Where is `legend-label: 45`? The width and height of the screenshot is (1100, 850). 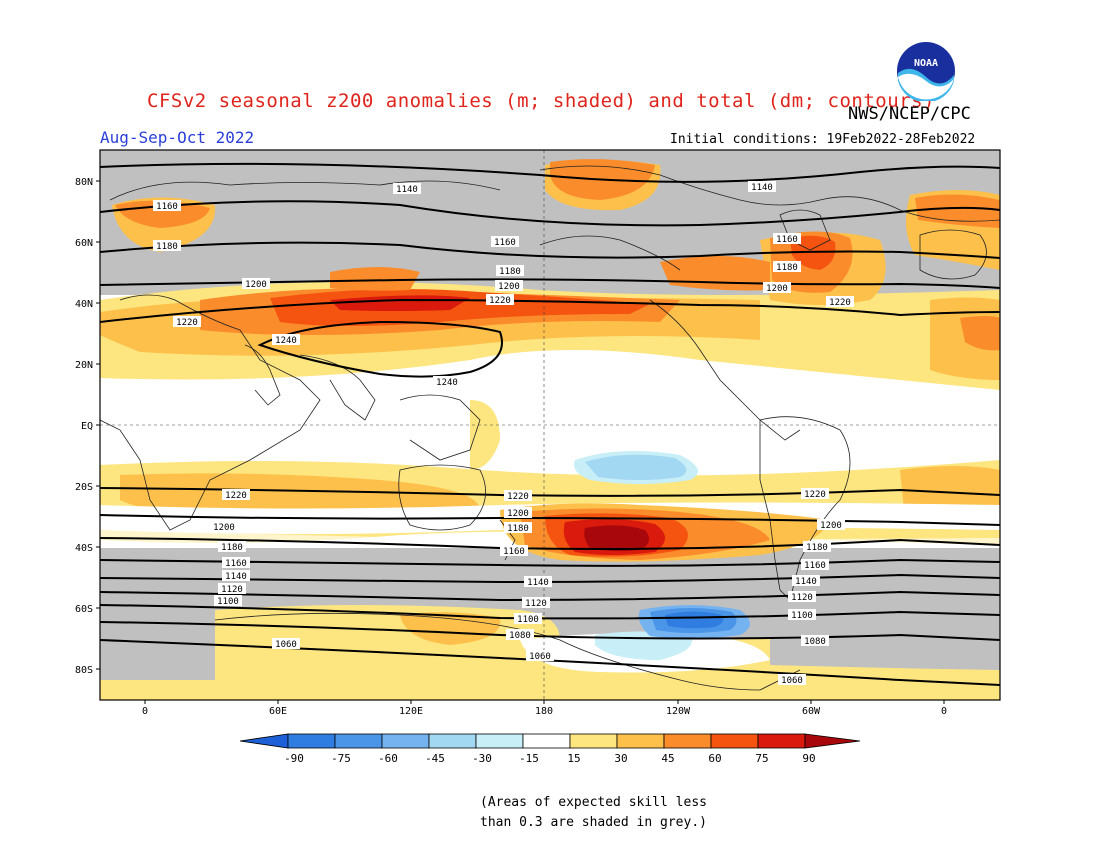
legend-label: 45 is located at coordinates (667, 758).